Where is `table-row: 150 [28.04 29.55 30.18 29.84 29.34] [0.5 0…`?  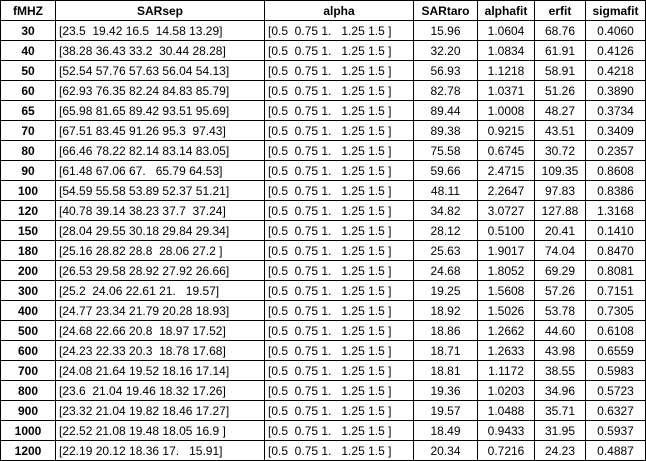 table-row: 150 [28.04 29.55 30.18 29.84 29.34] [0.5 0… is located at coordinates (323, 230).